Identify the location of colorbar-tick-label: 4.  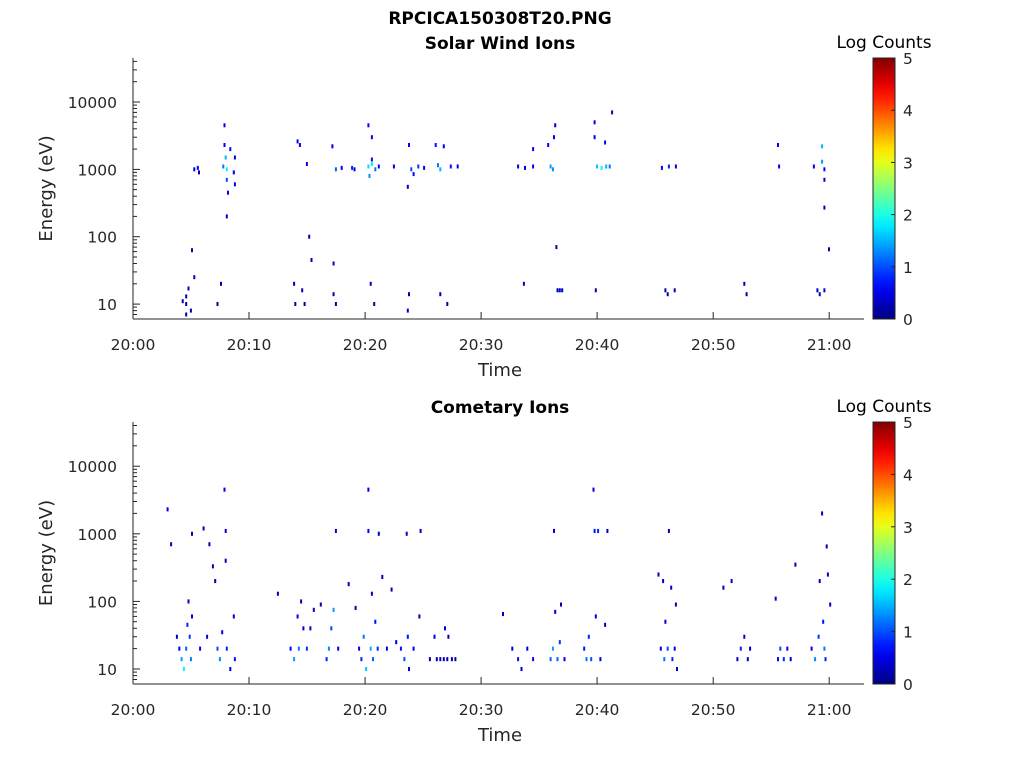
(908, 111).